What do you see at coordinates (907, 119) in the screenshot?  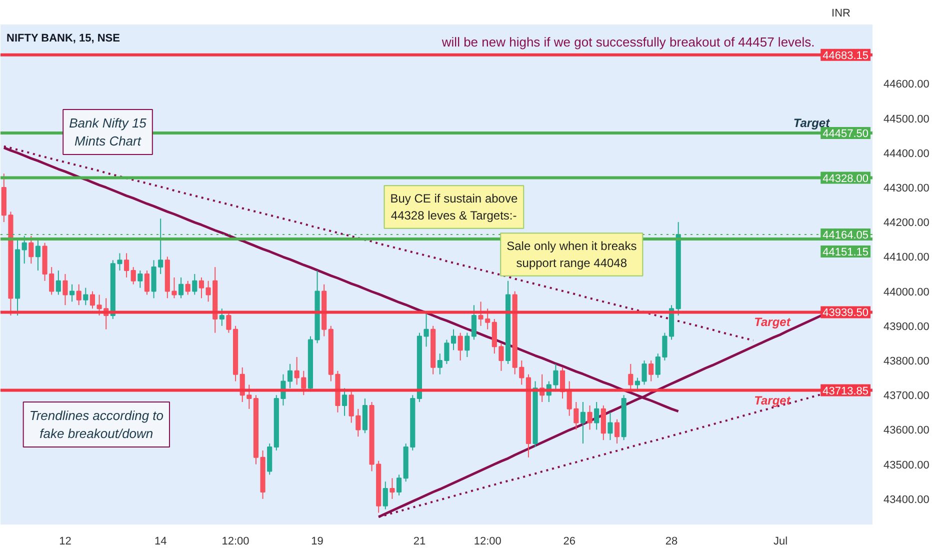 I see `y-tick-label: 44500.00` at bounding box center [907, 119].